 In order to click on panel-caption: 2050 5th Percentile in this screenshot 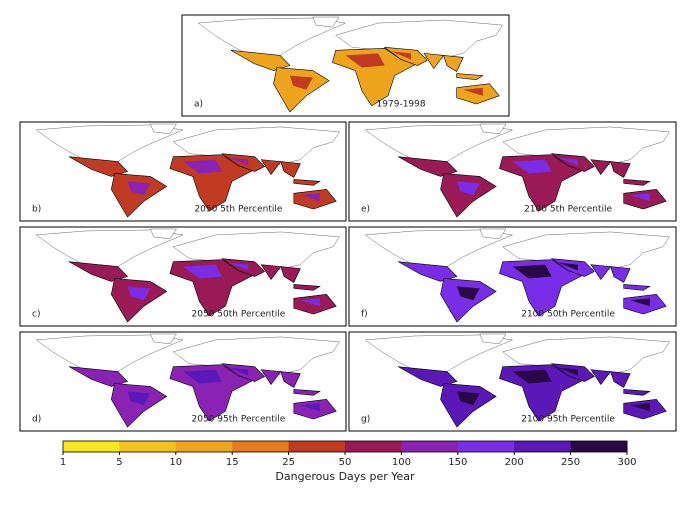, I will do `click(238, 210)`.